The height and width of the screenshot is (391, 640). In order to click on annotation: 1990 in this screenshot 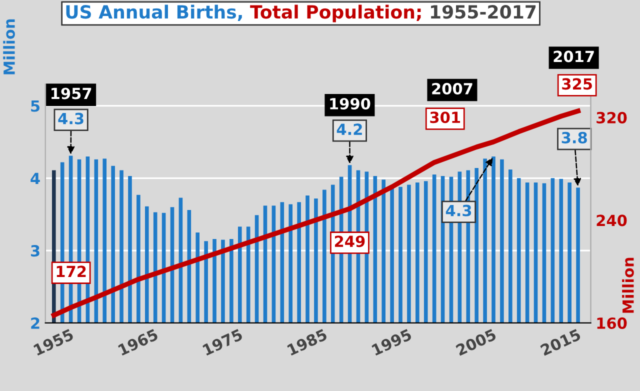, I will do `click(350, 104)`.